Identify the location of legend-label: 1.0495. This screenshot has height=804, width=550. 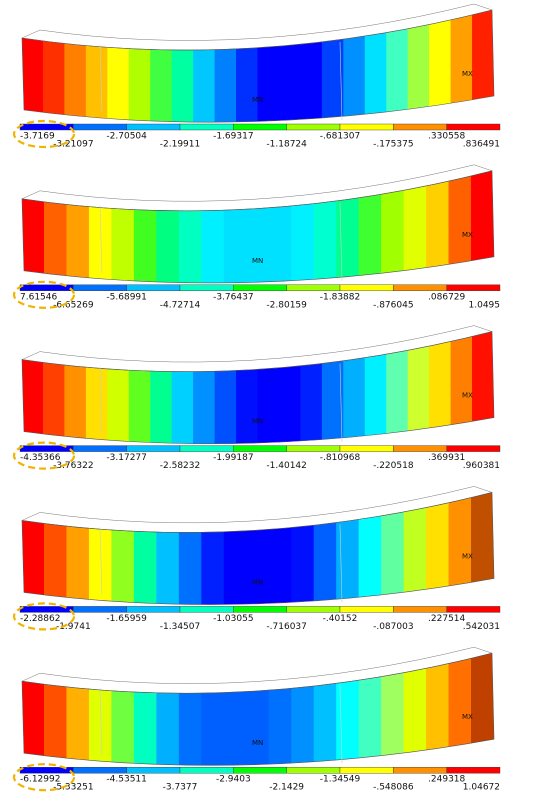
(485, 305).